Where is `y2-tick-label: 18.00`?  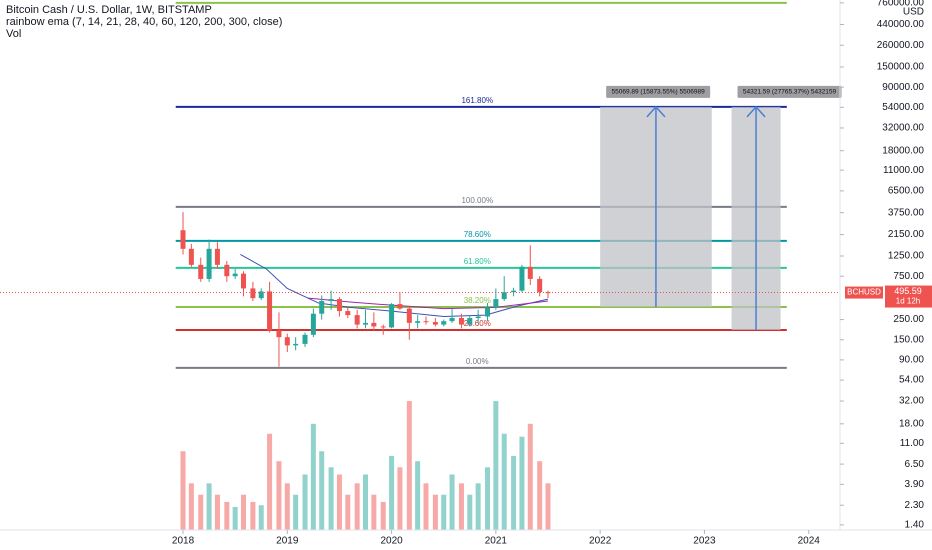
y2-tick-label: 18.00 is located at coordinates (911, 423).